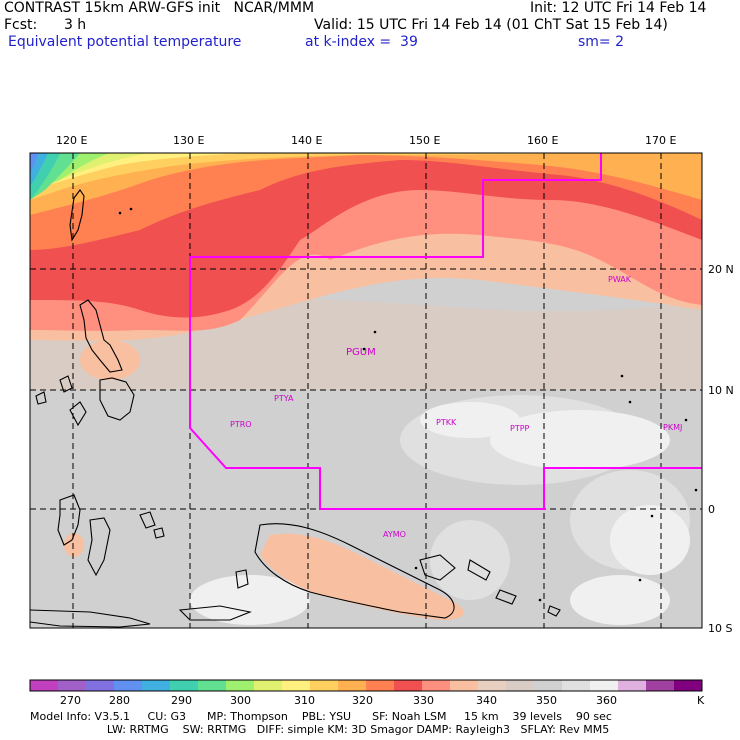 This screenshot has width=740, height=740. Describe the element at coordinates (672, 427) in the screenshot. I see `station-pkmj: PKMJ` at that location.